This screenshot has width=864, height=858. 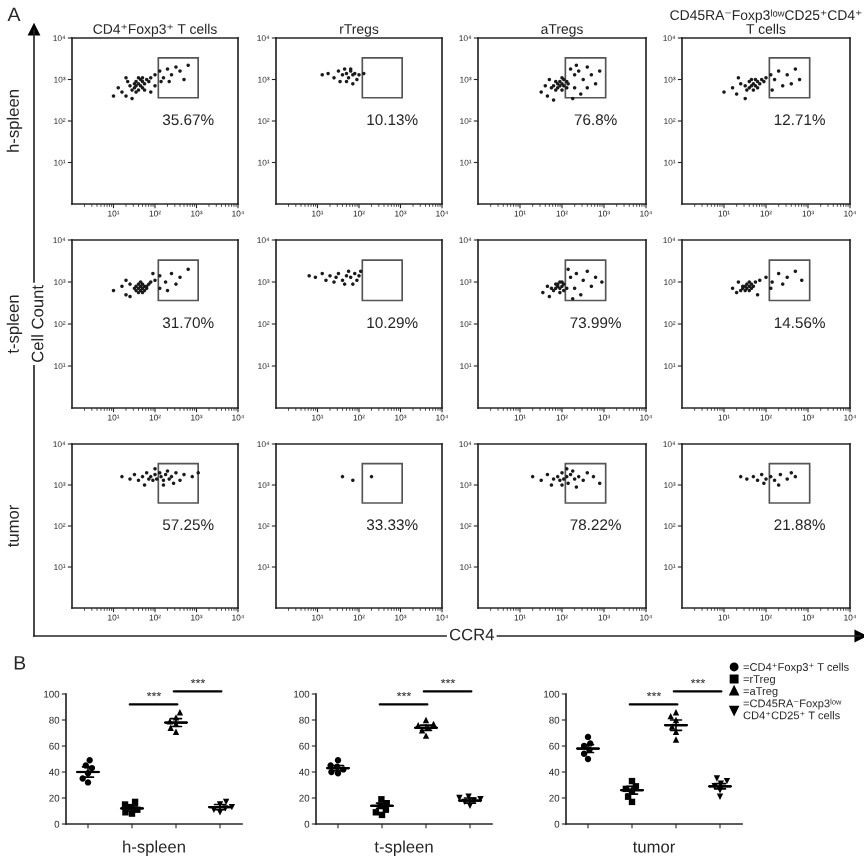 I want to click on y-axis-title: tumor, so click(x=13, y=526).